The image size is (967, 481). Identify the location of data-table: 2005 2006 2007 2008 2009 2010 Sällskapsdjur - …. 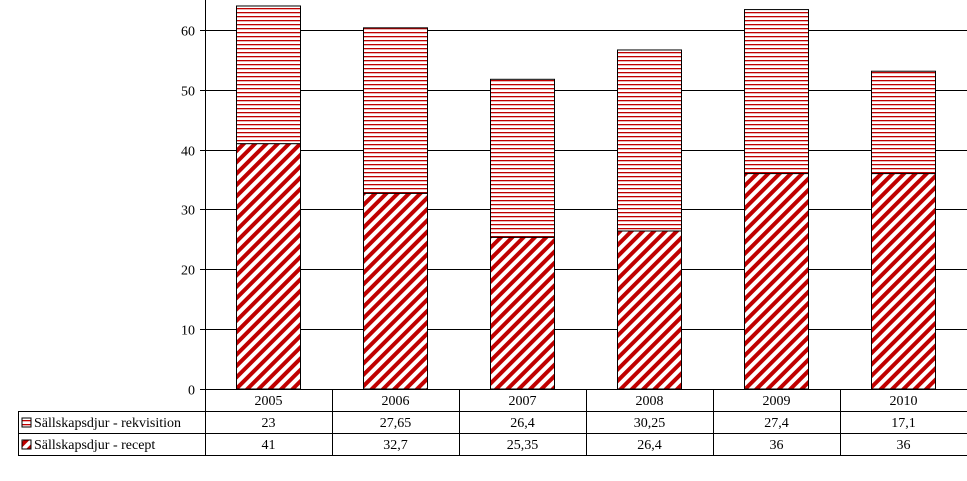
(492, 422).